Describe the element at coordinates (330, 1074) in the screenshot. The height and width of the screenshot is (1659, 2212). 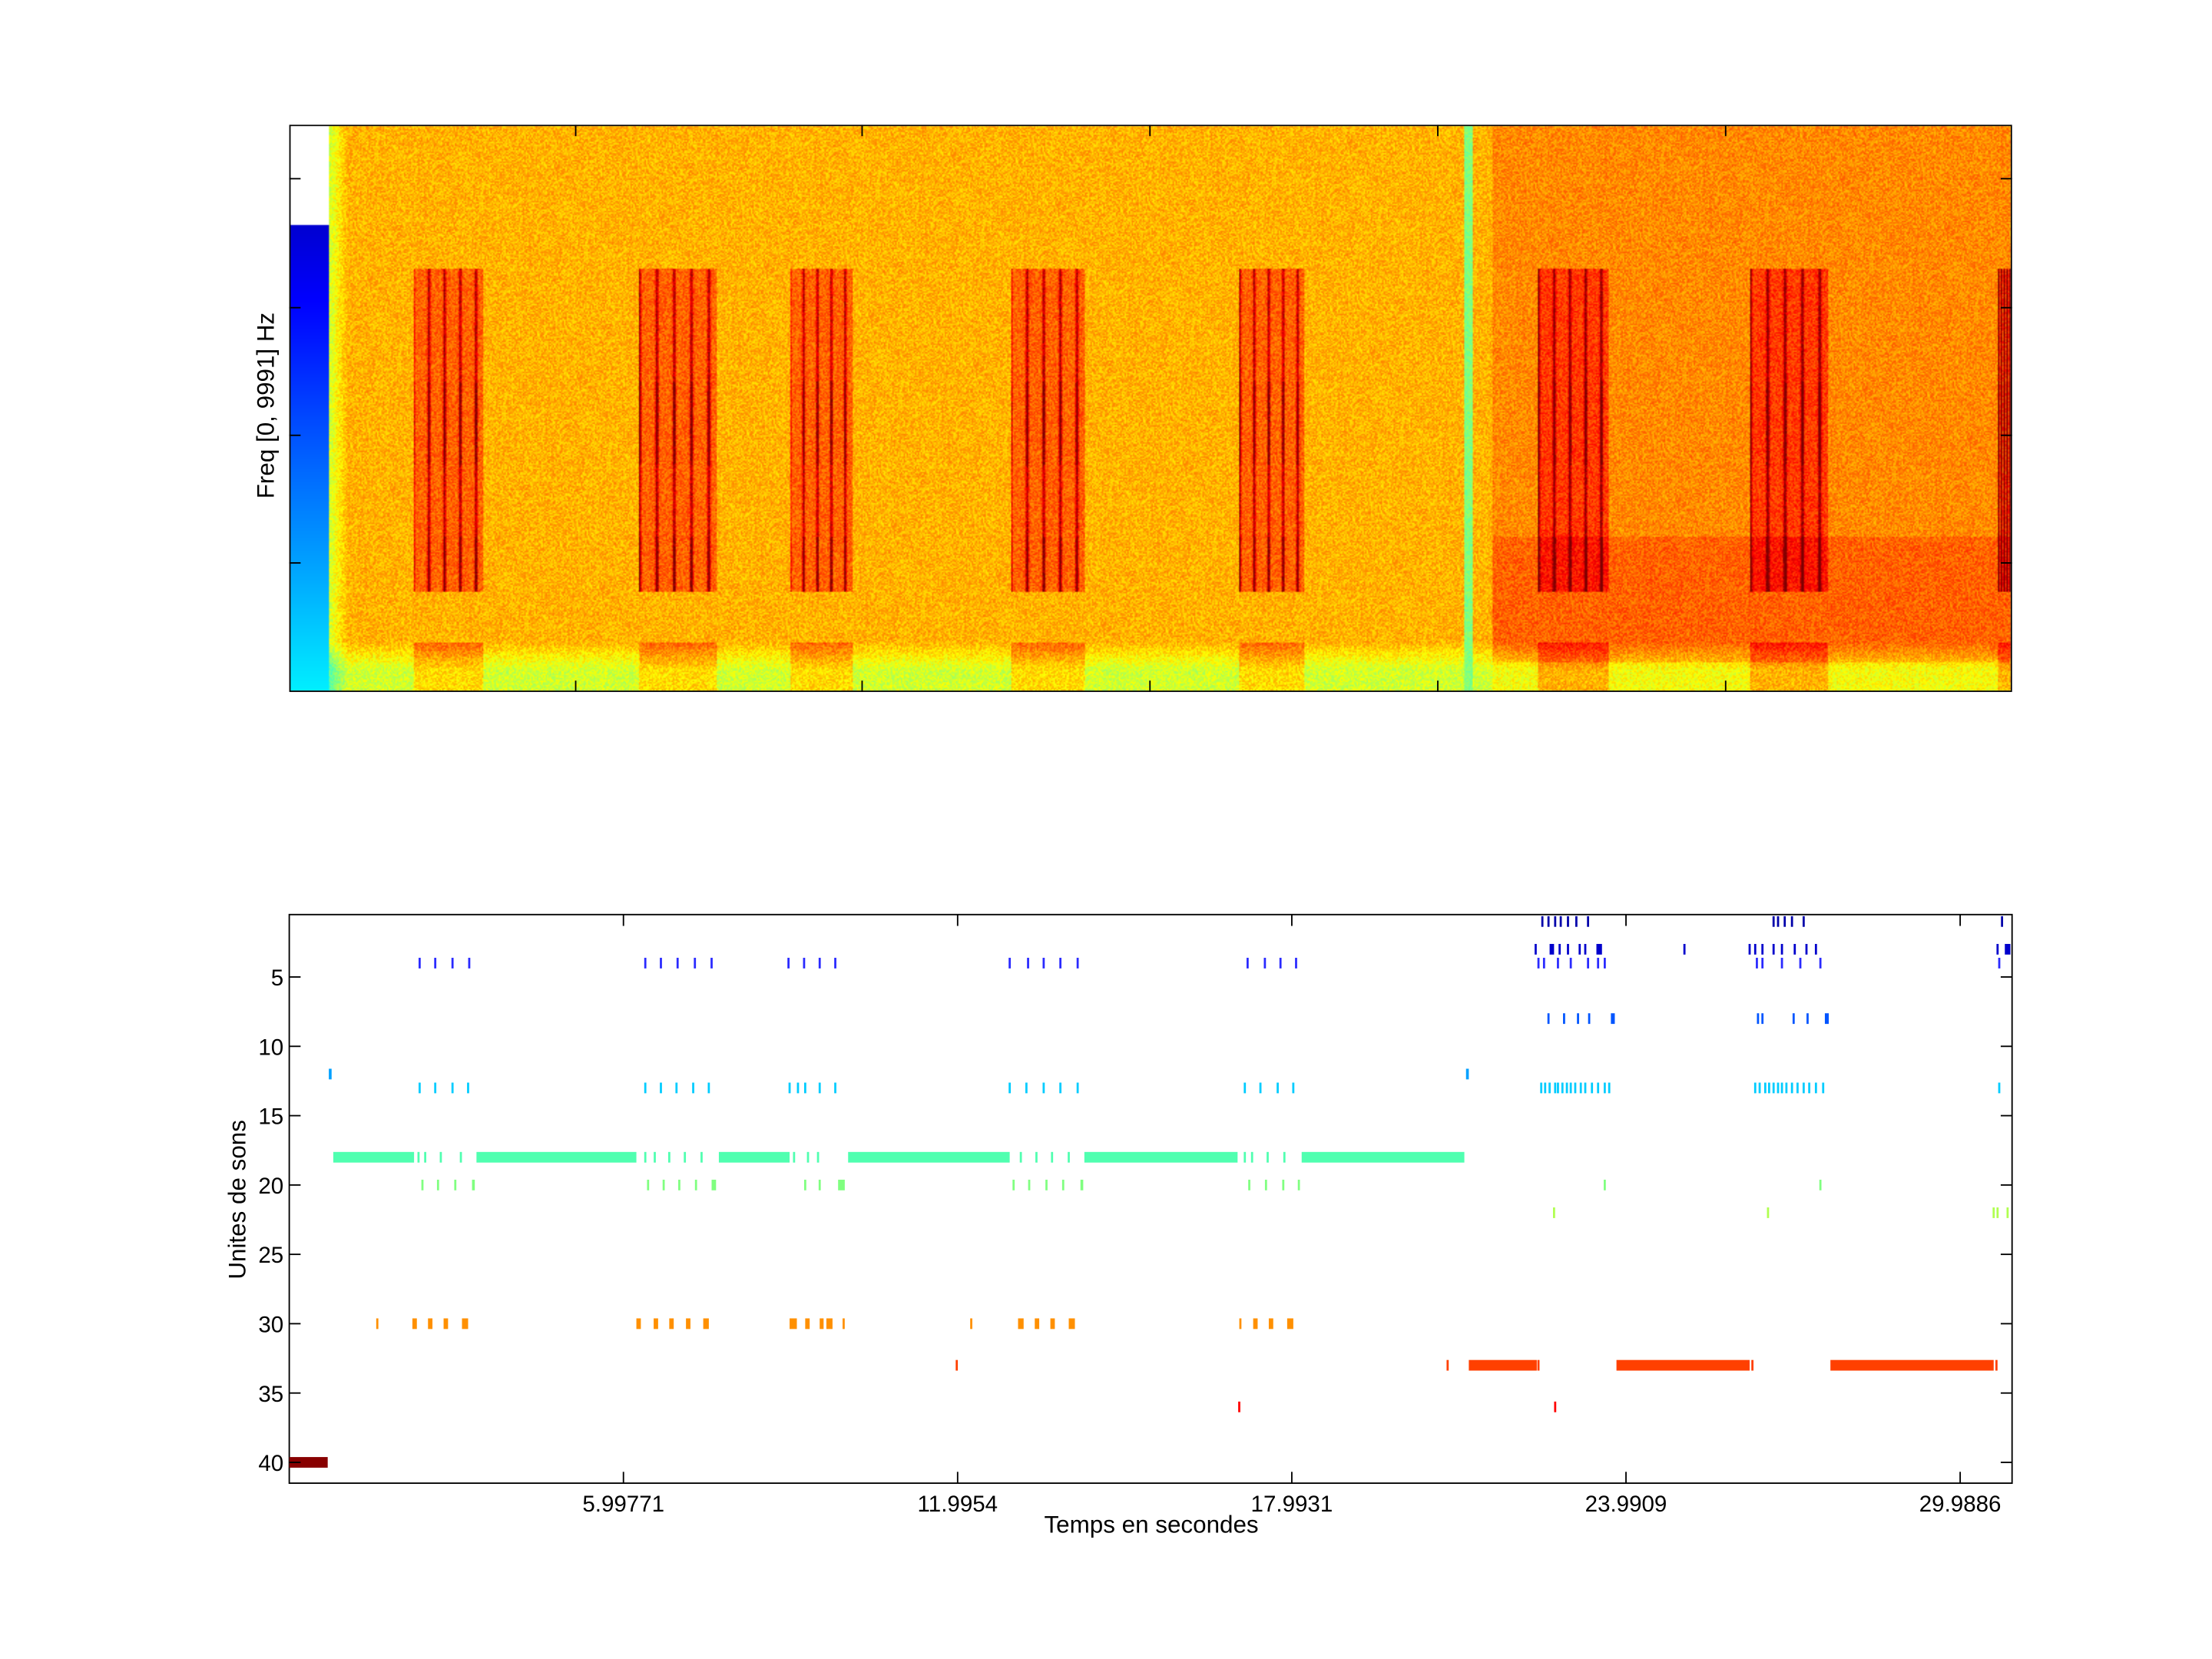
I see `unit-12-event` at that location.